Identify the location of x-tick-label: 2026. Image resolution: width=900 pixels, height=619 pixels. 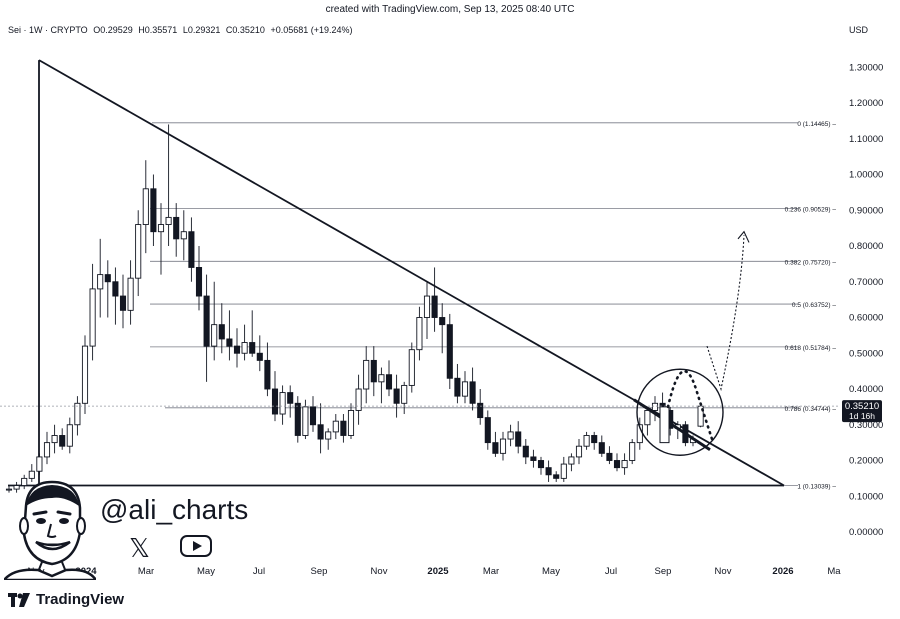
(782, 571).